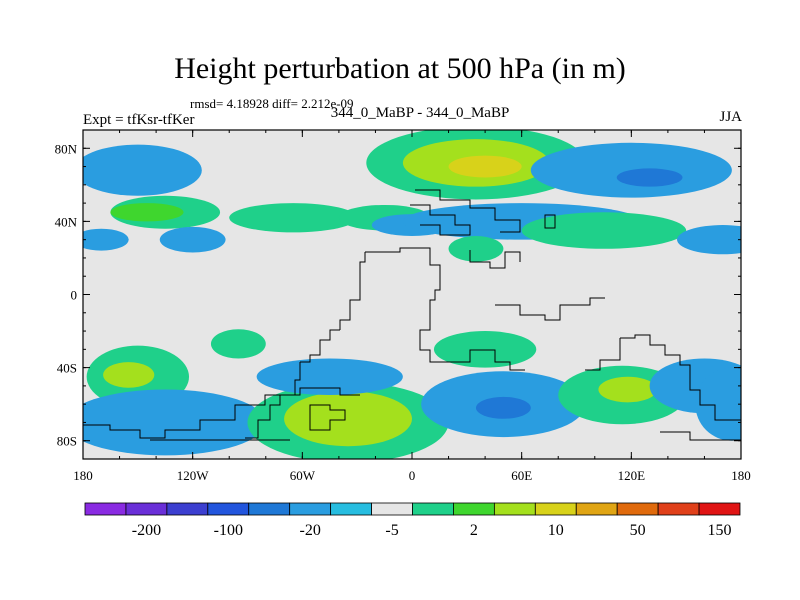  I want to click on lat-tick-label: 40S, so click(67, 368).